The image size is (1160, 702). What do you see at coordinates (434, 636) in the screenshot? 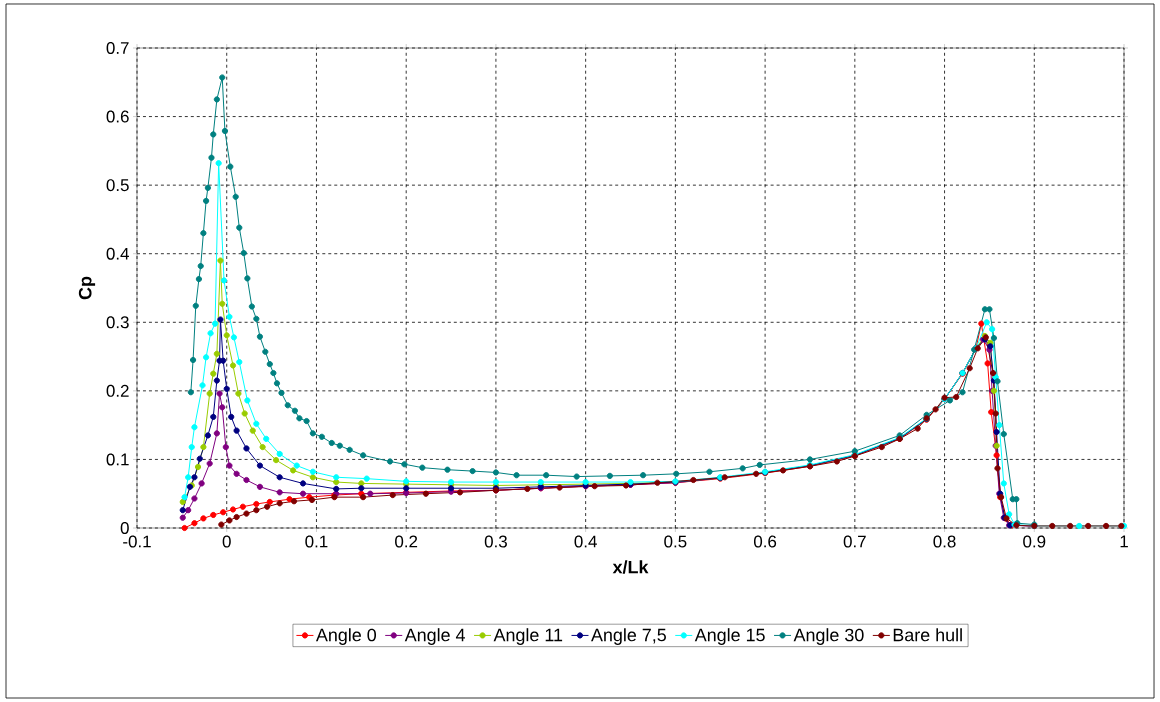
I see `legend-label: Angle 4` at bounding box center [434, 636].